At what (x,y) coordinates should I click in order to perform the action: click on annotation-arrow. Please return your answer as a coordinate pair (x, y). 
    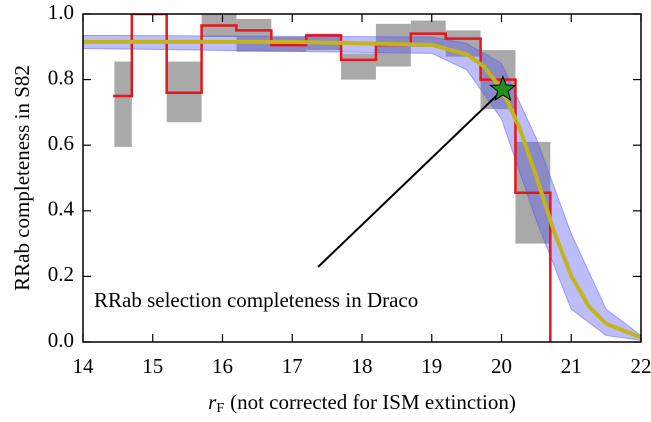
    Looking at the image, I should click on (408, 180).